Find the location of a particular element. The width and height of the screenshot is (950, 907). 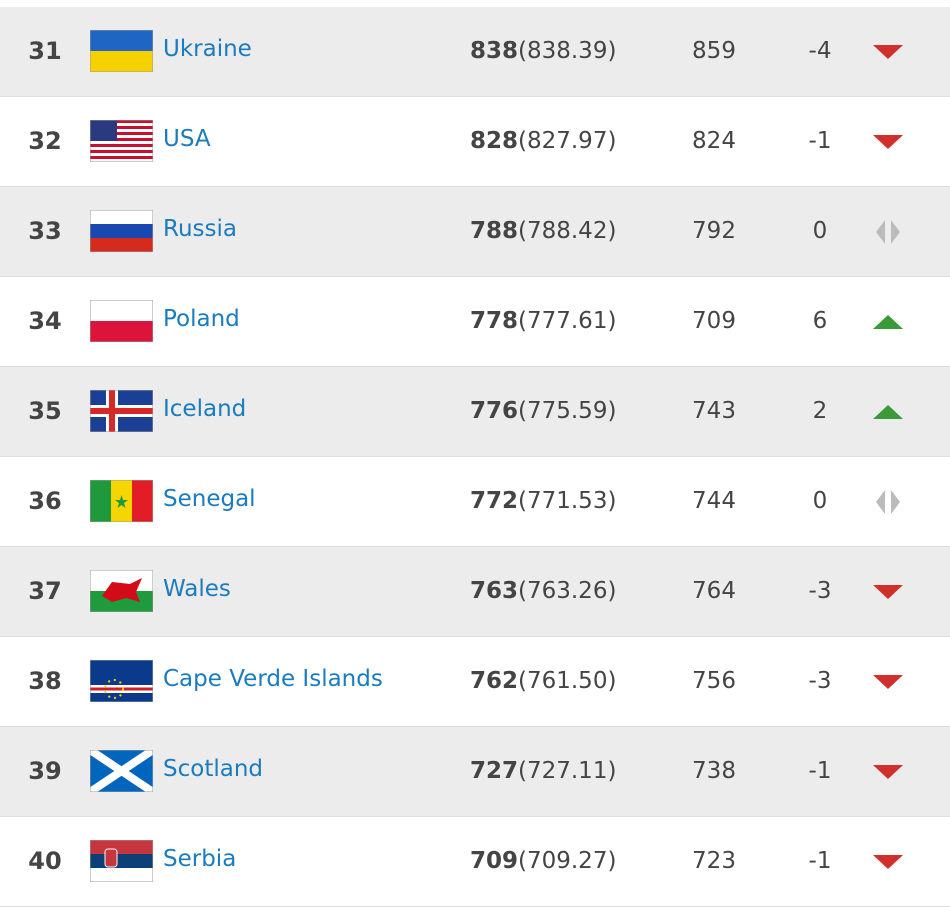

team-name: Poland is located at coordinates (201, 319).